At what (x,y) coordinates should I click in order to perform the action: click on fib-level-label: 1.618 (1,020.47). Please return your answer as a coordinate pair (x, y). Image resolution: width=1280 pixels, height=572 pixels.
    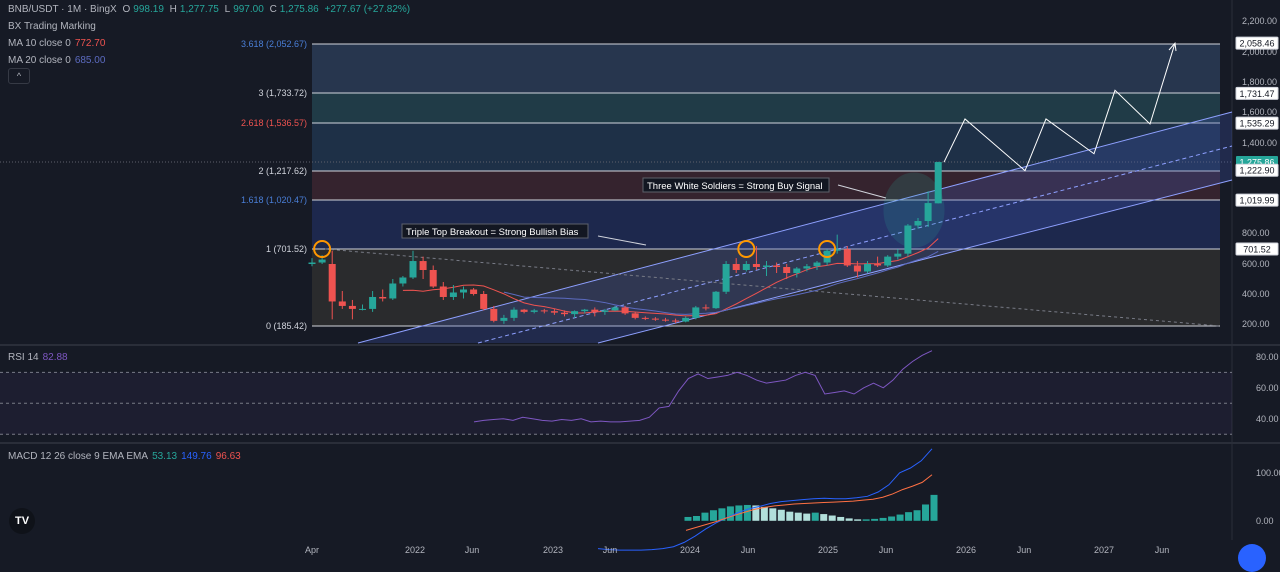
    Looking at the image, I should click on (274, 200).